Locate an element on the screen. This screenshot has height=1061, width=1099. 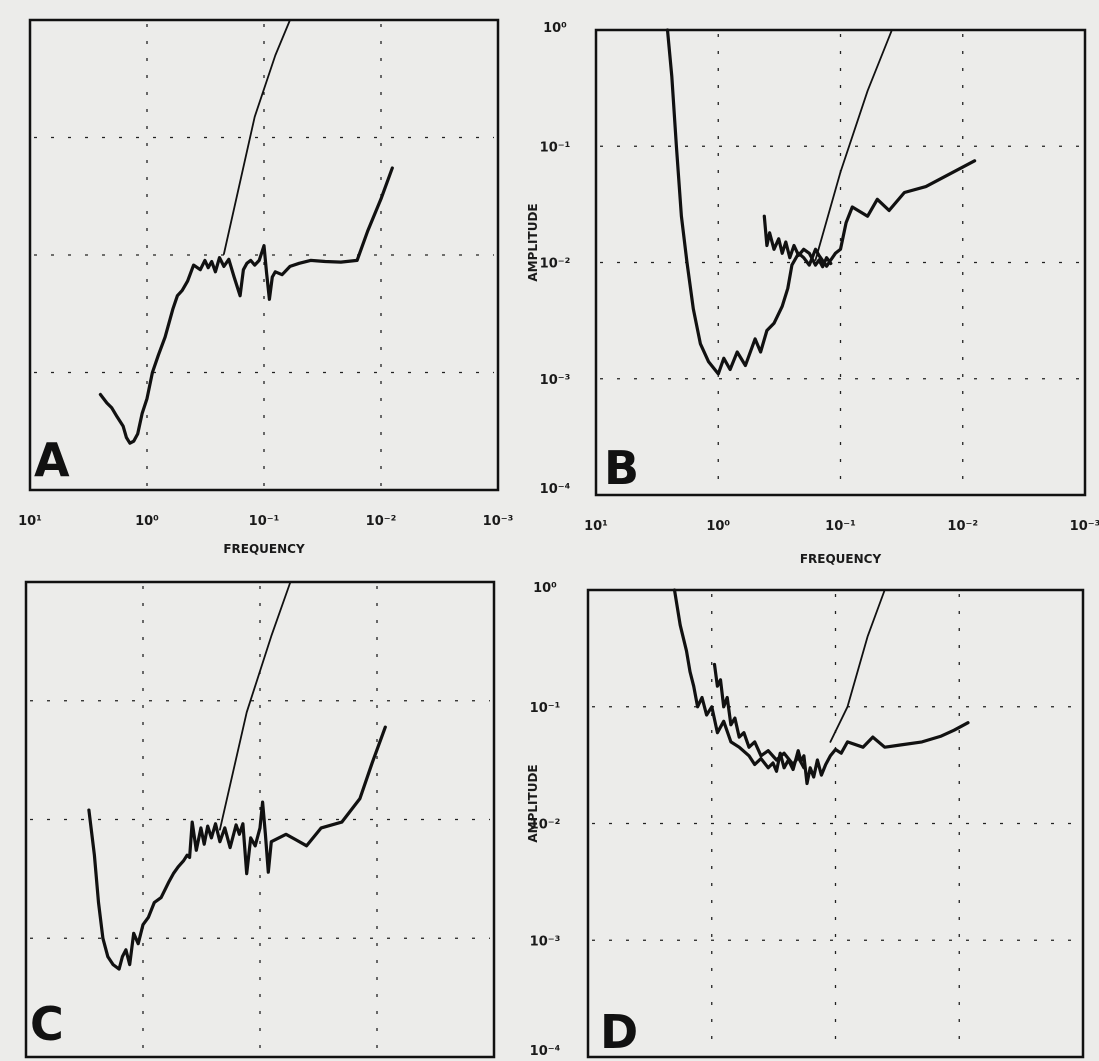
panel-letter-a: A is located at coordinates (52, 460).